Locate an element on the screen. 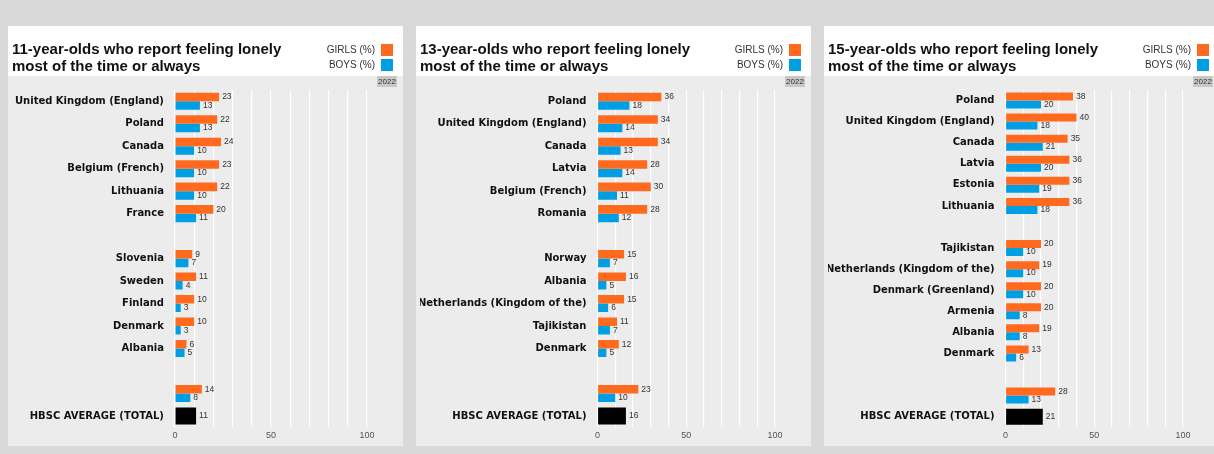 This screenshot has height=454, width=1214. y-tick-label: Armenia is located at coordinates (971, 310).